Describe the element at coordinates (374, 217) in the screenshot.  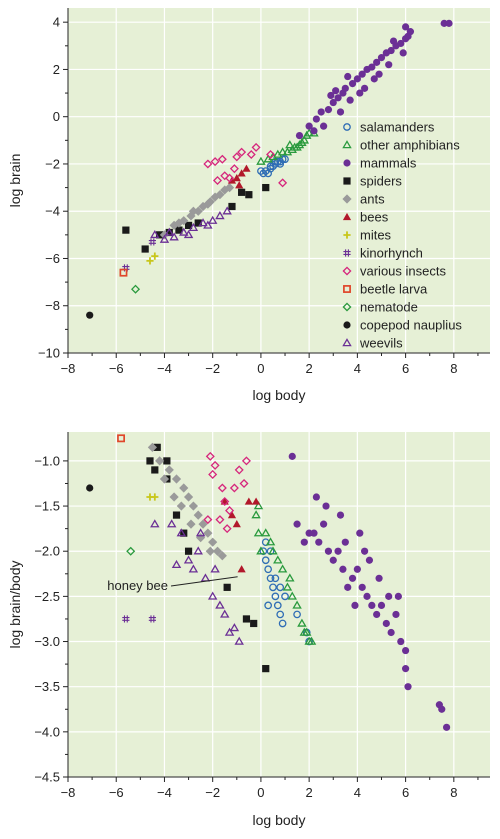
I see `legend-label: bees` at that location.